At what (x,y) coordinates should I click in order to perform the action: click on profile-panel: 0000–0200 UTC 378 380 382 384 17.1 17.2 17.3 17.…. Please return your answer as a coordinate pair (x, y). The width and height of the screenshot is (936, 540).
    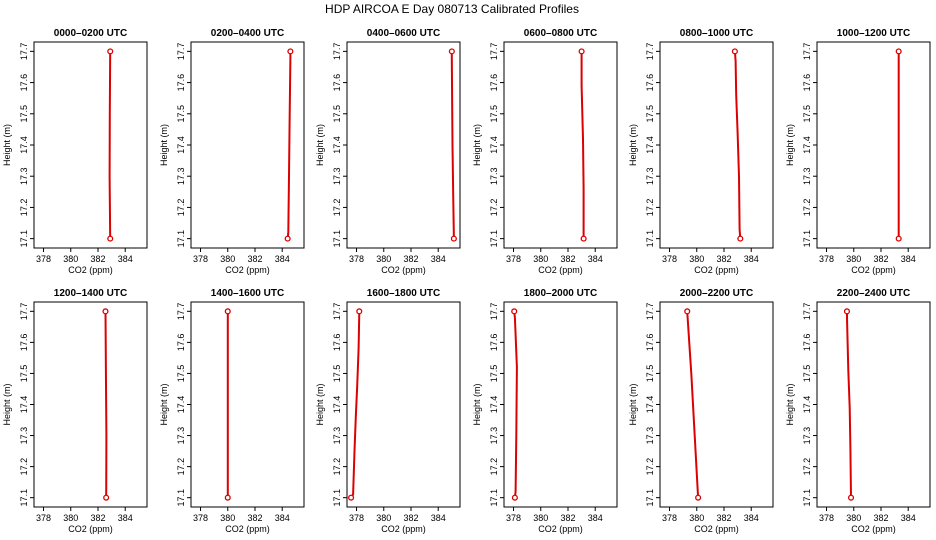
    Looking at the image, I should click on (75, 151).